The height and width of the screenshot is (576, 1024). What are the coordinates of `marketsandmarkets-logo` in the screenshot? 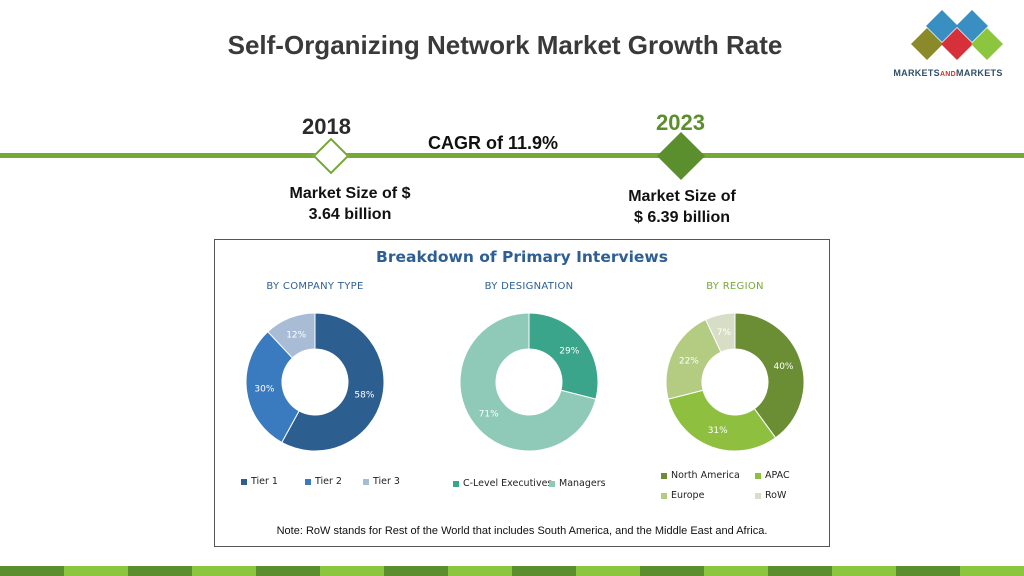 It's located at (957, 35).